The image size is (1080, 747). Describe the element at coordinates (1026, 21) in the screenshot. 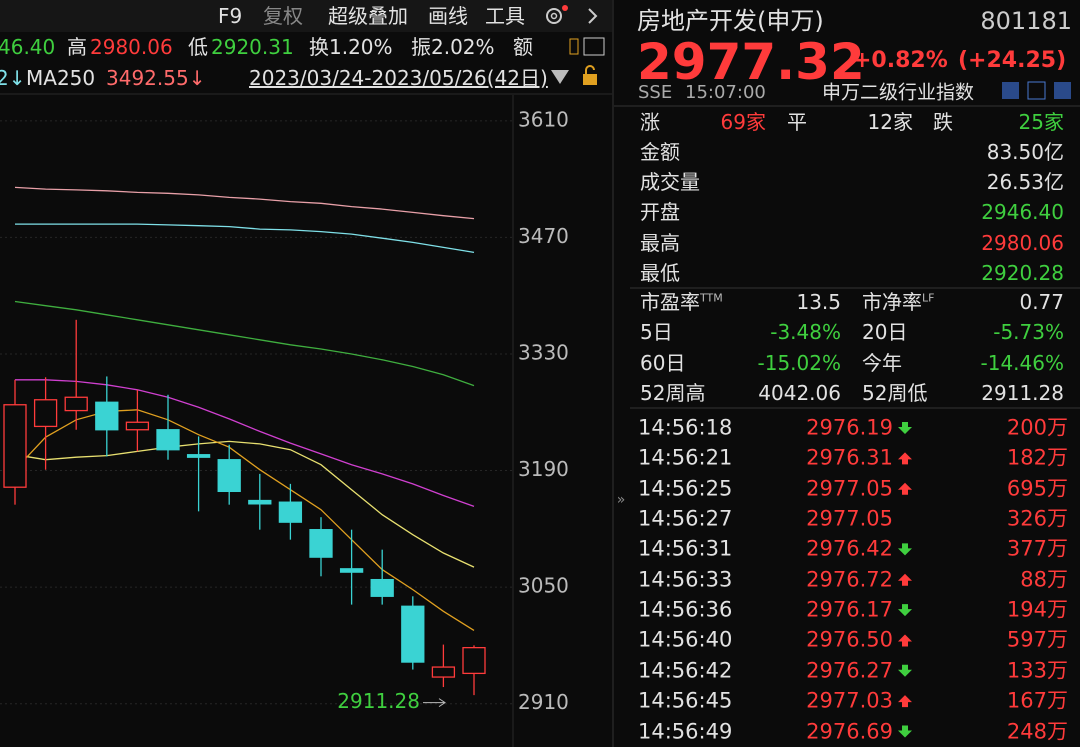

I see `index-code: 801181` at that location.